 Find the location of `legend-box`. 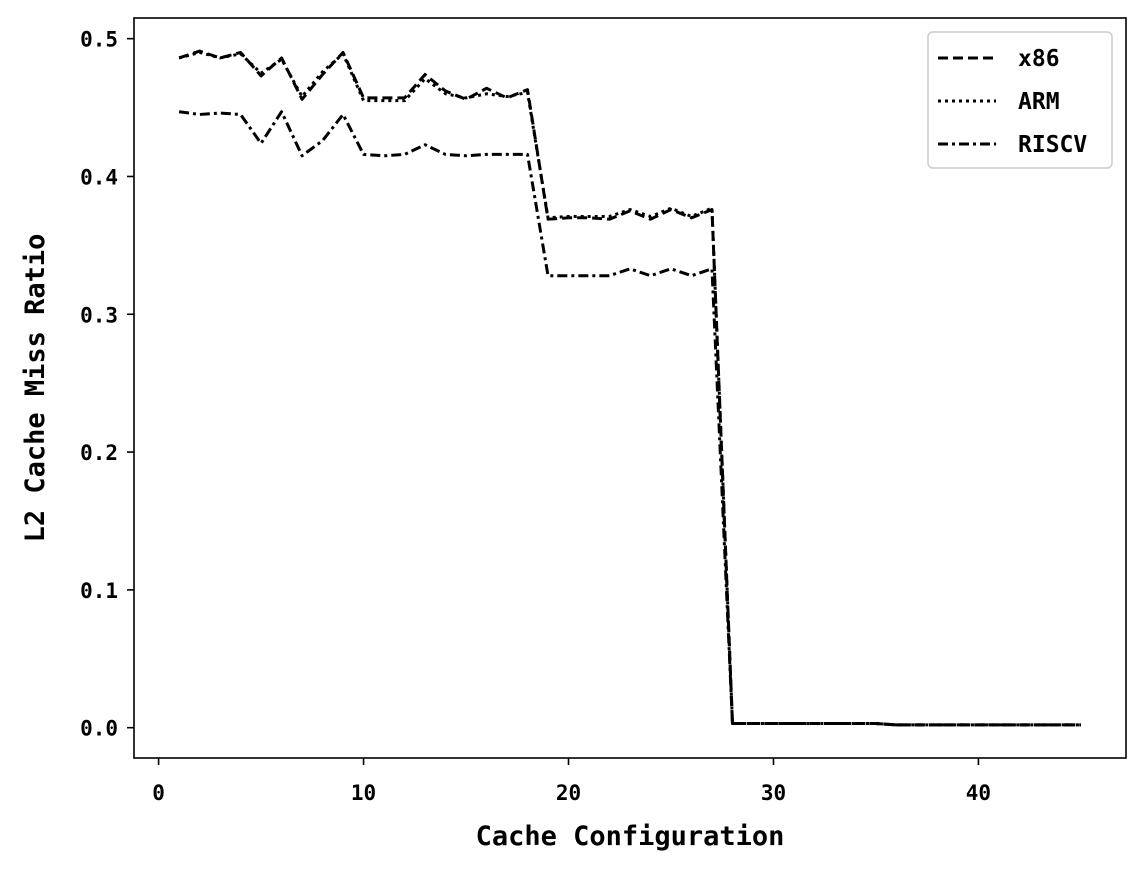

legend-box is located at coordinates (1020, 100).